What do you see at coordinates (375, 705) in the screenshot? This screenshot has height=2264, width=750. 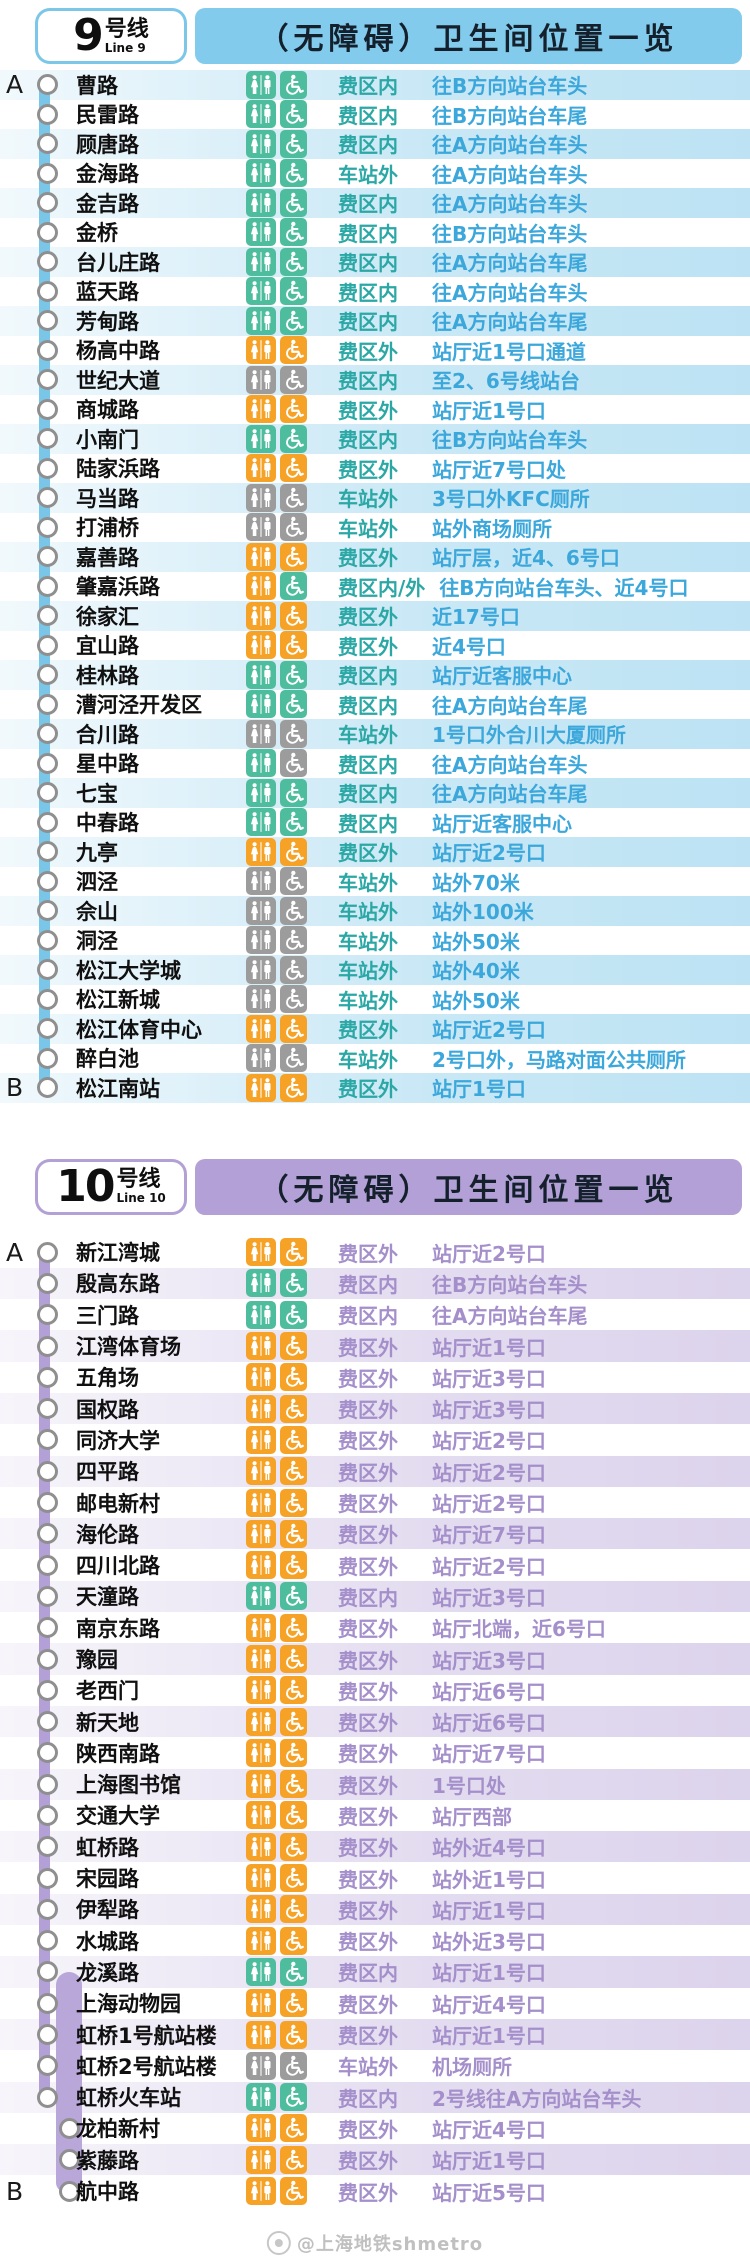 I see `station-row: 漕河泾开发区 费区内` at bounding box center [375, 705].